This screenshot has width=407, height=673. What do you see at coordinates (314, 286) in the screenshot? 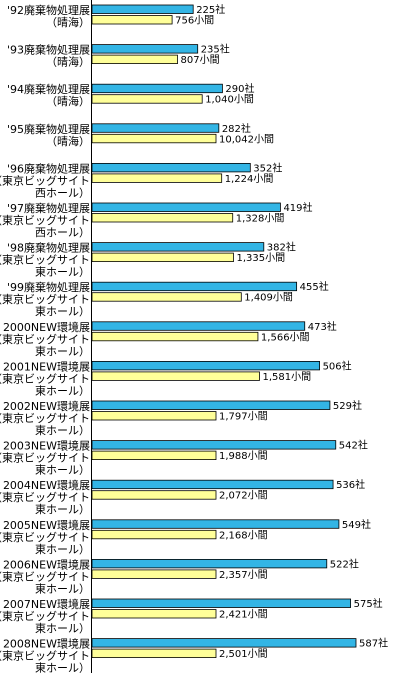
I see `value-label-exhibitors: 455社` at bounding box center [314, 286].